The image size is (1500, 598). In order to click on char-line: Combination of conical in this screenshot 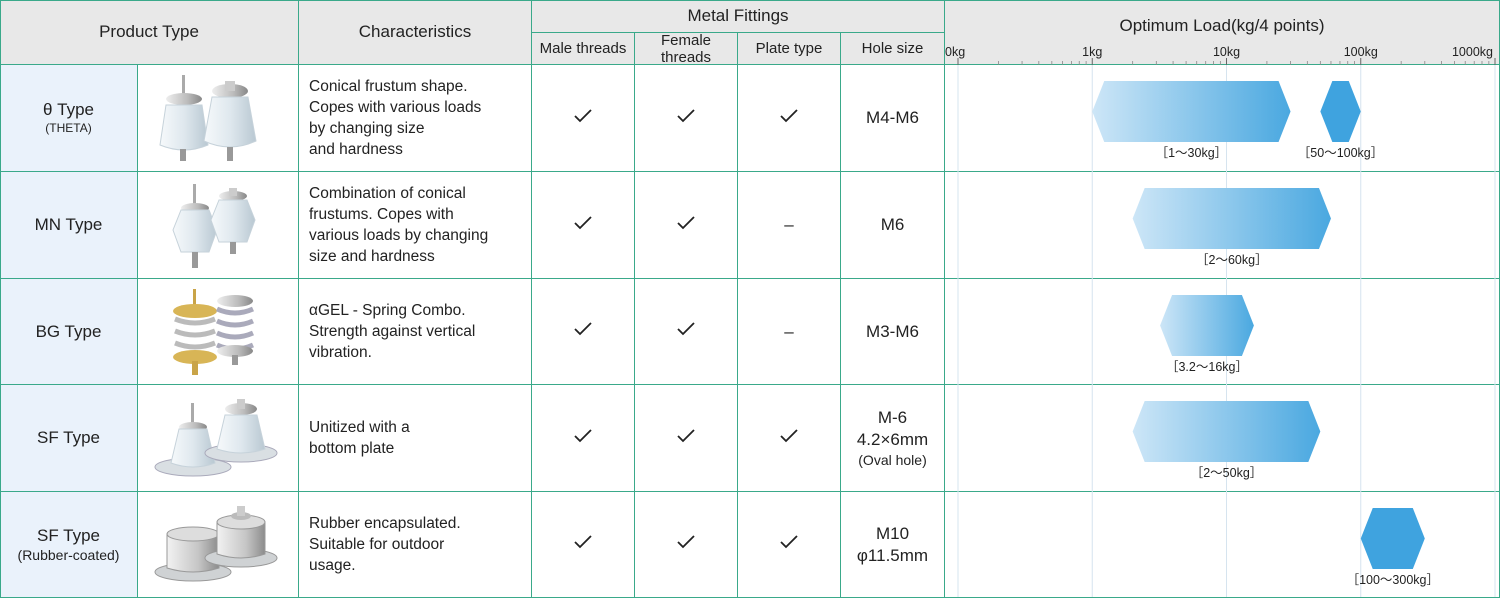, I will do `click(387, 193)`.